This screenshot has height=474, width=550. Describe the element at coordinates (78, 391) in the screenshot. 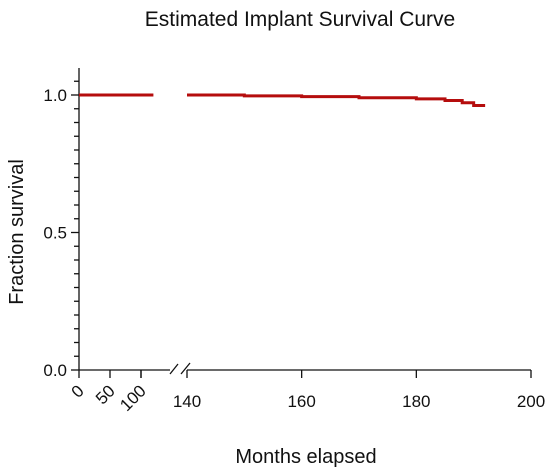

I see `x-tick-label: 0` at that location.